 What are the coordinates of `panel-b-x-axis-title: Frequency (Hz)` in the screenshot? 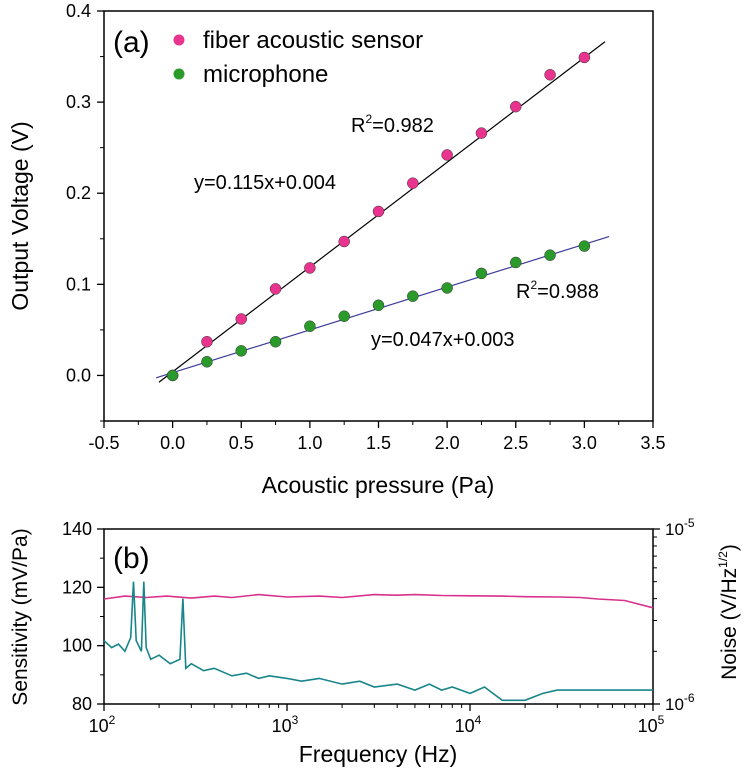 It's located at (378, 754).